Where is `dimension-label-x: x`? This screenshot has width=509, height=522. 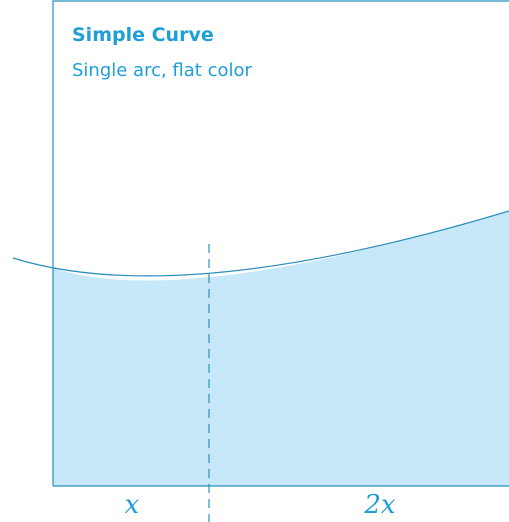 dimension-label-x: x is located at coordinates (132, 505).